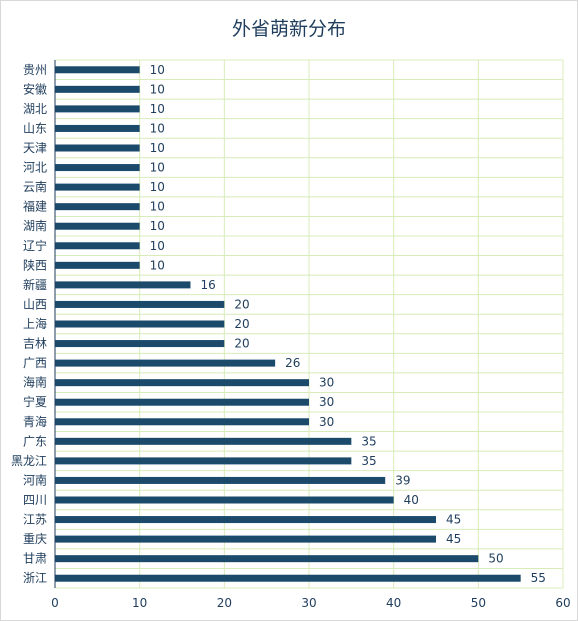 The width and height of the screenshot is (578, 621). I want to click on chart-title: 外省萌新分布, so click(288, 29).